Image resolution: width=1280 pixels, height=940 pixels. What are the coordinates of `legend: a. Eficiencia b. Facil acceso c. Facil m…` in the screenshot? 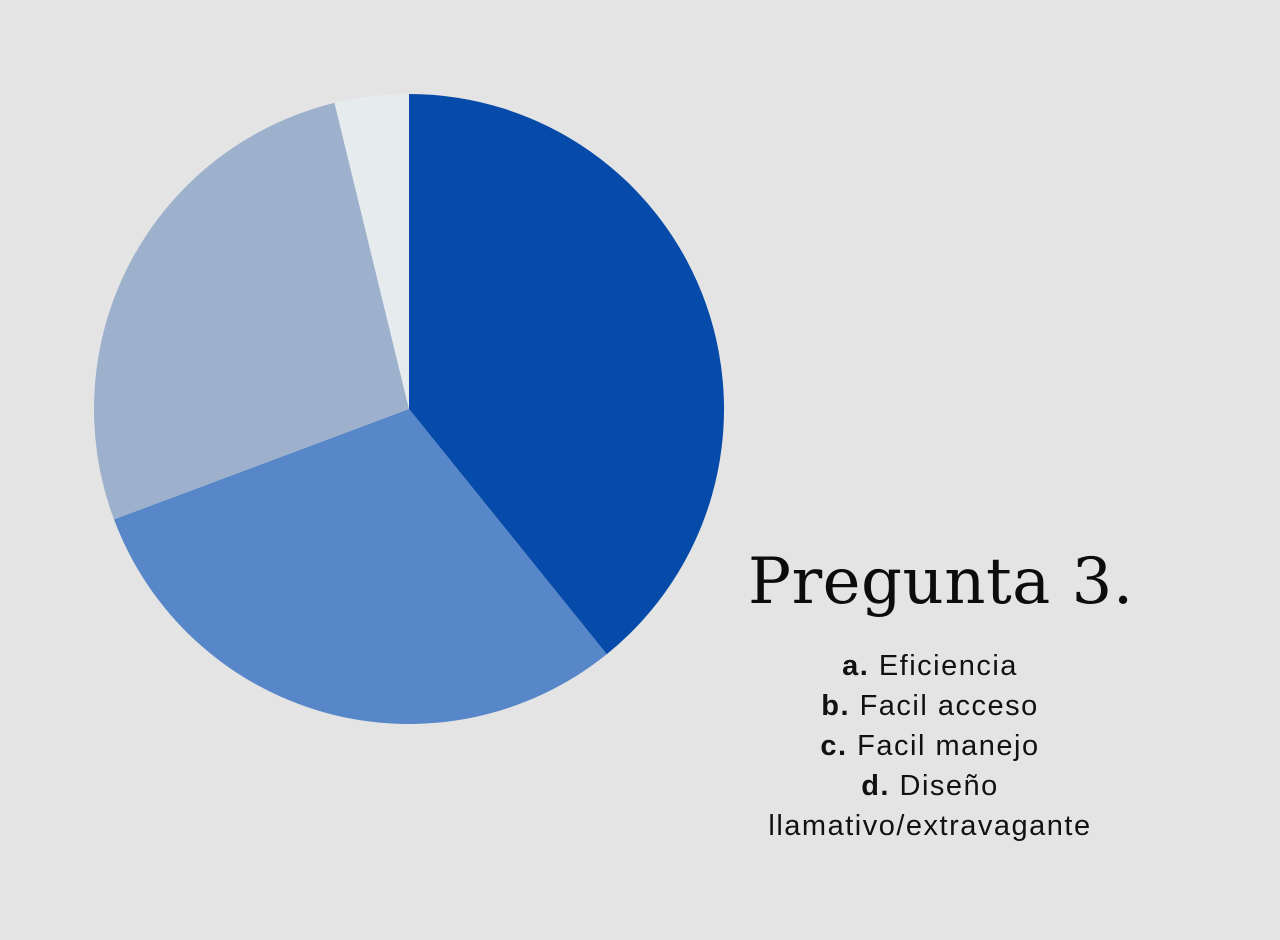 It's located at (930, 746).